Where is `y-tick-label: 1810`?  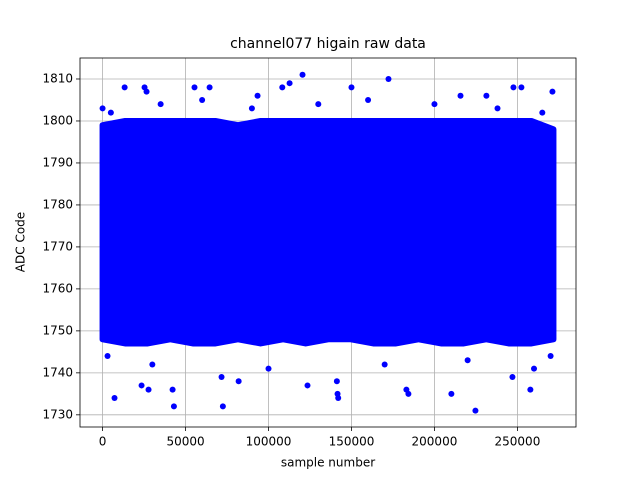
y-tick-label: 1810 is located at coordinates (57, 78).